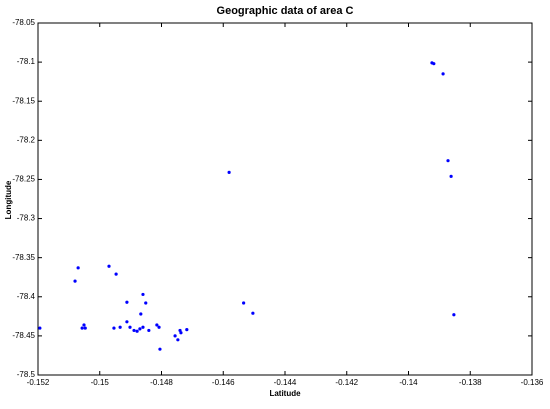 This screenshot has width=550, height=409. Describe the element at coordinates (285, 382) in the screenshot. I see `x-tick-label: -0.144` at that location.